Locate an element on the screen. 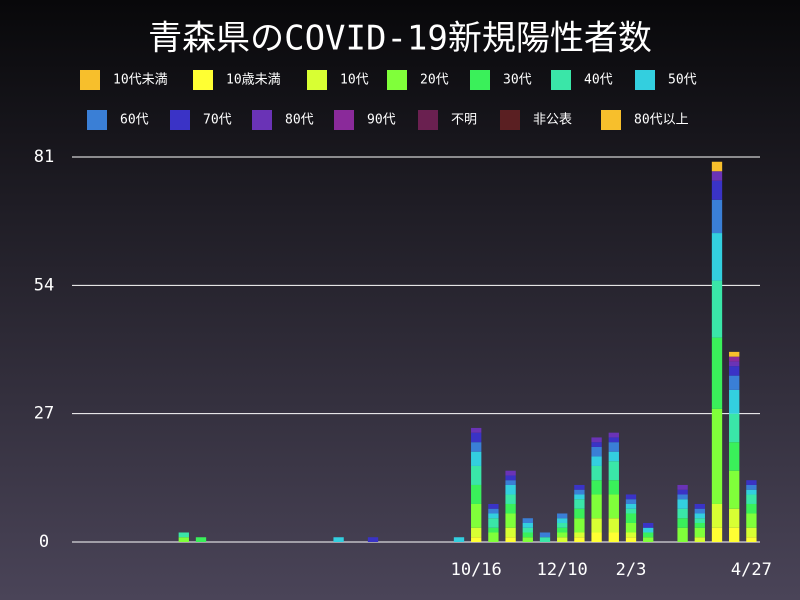 Image resolution: width=800 pixels, height=600 pixels. legend-label: 不明 is located at coordinates (464, 120).